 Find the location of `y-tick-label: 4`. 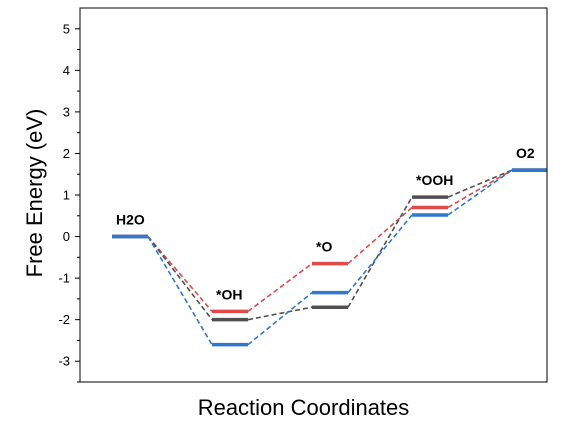

y-tick-label: 4 is located at coordinates (66, 70).